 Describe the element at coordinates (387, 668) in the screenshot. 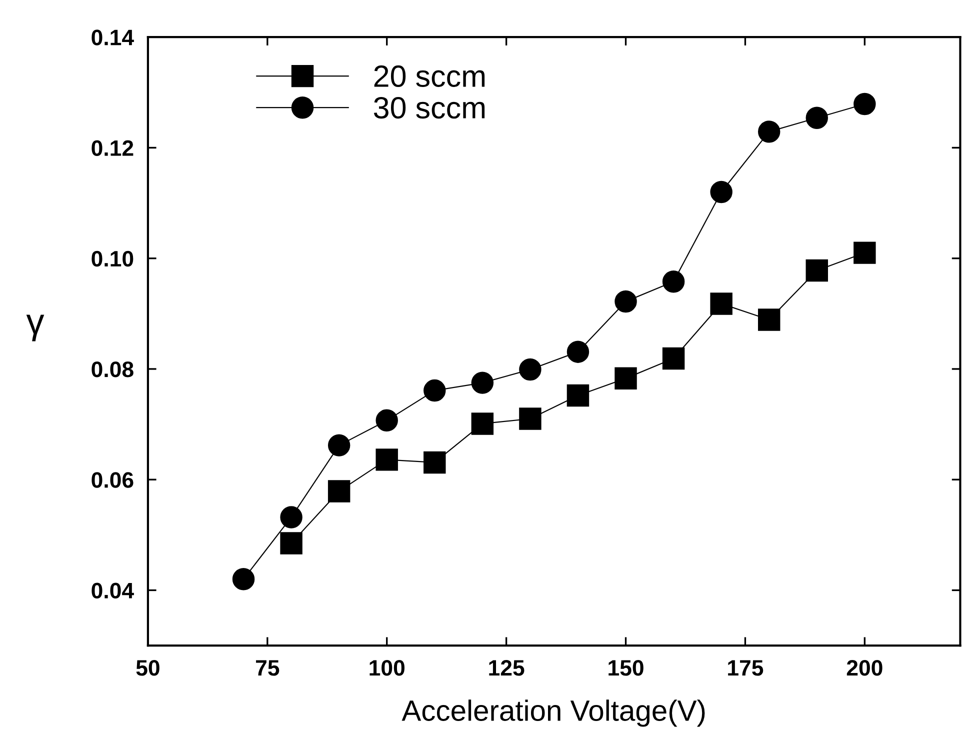

I see `x-tick-label: 100` at that location.